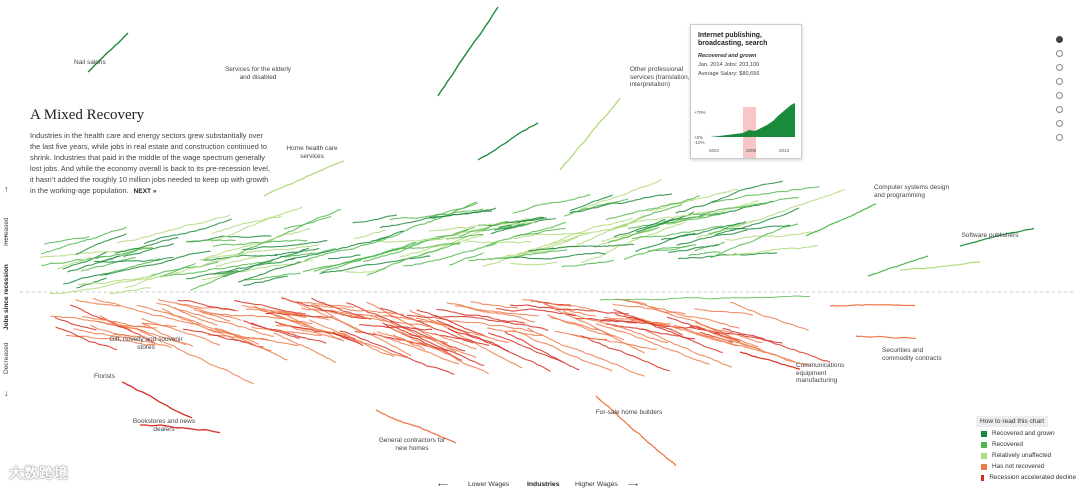 The width and height of the screenshot is (1080, 495). I want to click on next-button: NEXT », so click(145, 191).